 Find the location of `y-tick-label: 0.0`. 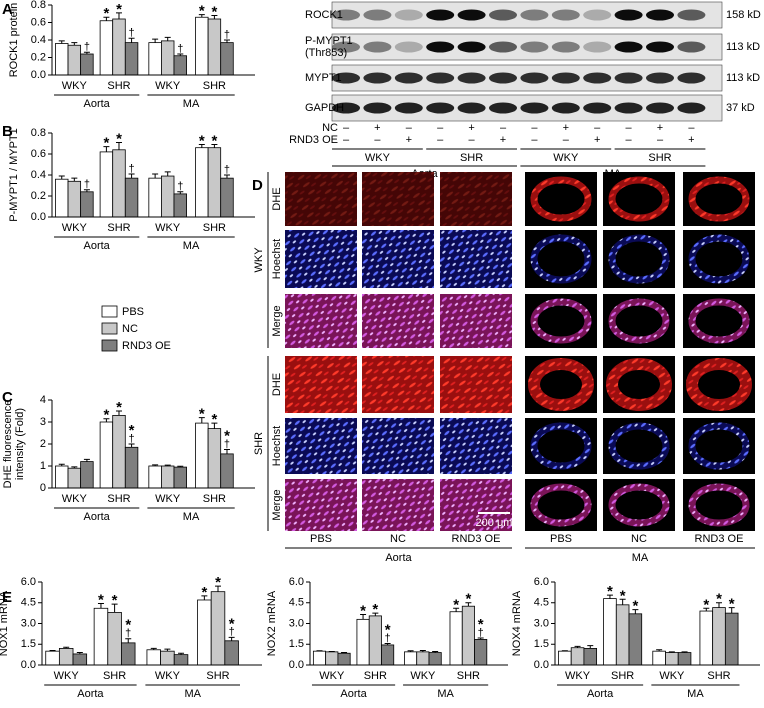

y-tick-label: 0.0 is located at coordinates (541, 665).